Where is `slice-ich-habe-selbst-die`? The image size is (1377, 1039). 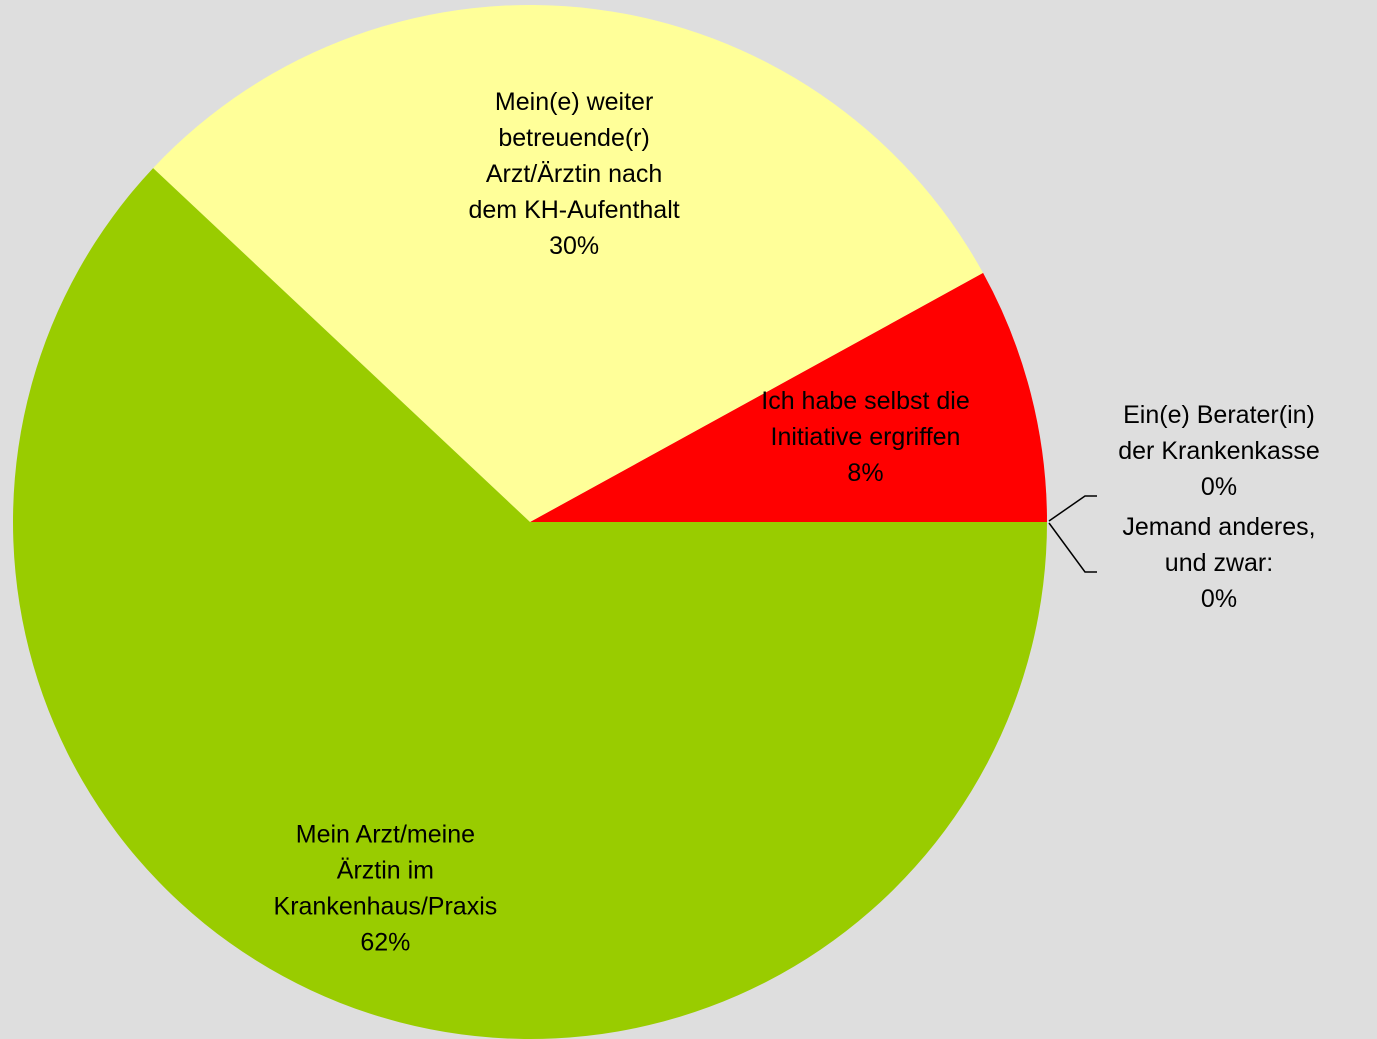
slice-ich-habe-selbst-die is located at coordinates (788, 397).